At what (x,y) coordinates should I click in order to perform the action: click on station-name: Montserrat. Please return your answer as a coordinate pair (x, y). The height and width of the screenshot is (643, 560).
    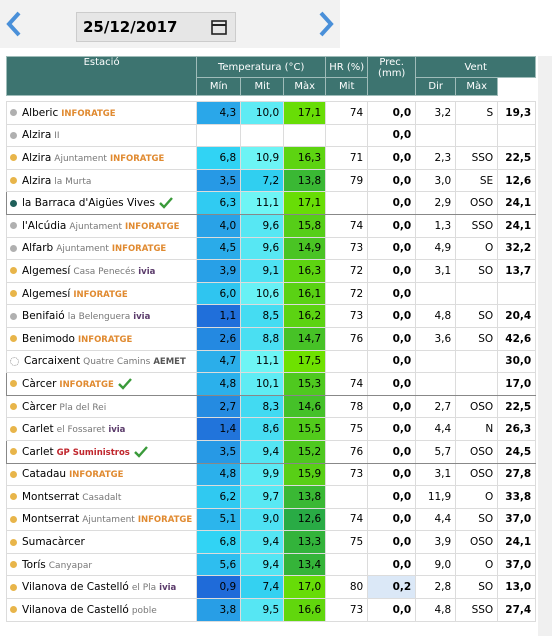
    Looking at the image, I should click on (51, 496).